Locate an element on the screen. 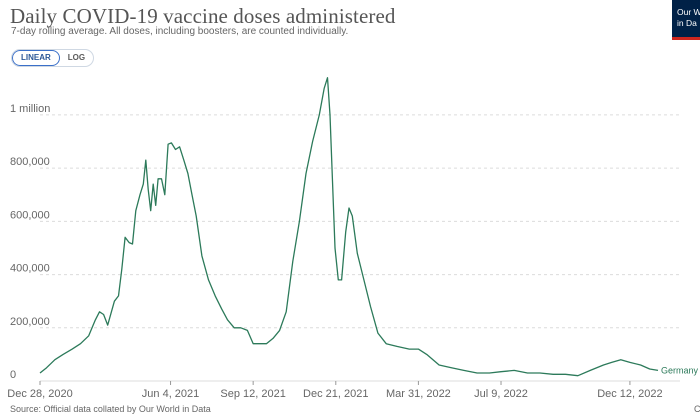 This screenshot has width=700, height=419. logo-line-2: in Da is located at coordinates (687, 23).